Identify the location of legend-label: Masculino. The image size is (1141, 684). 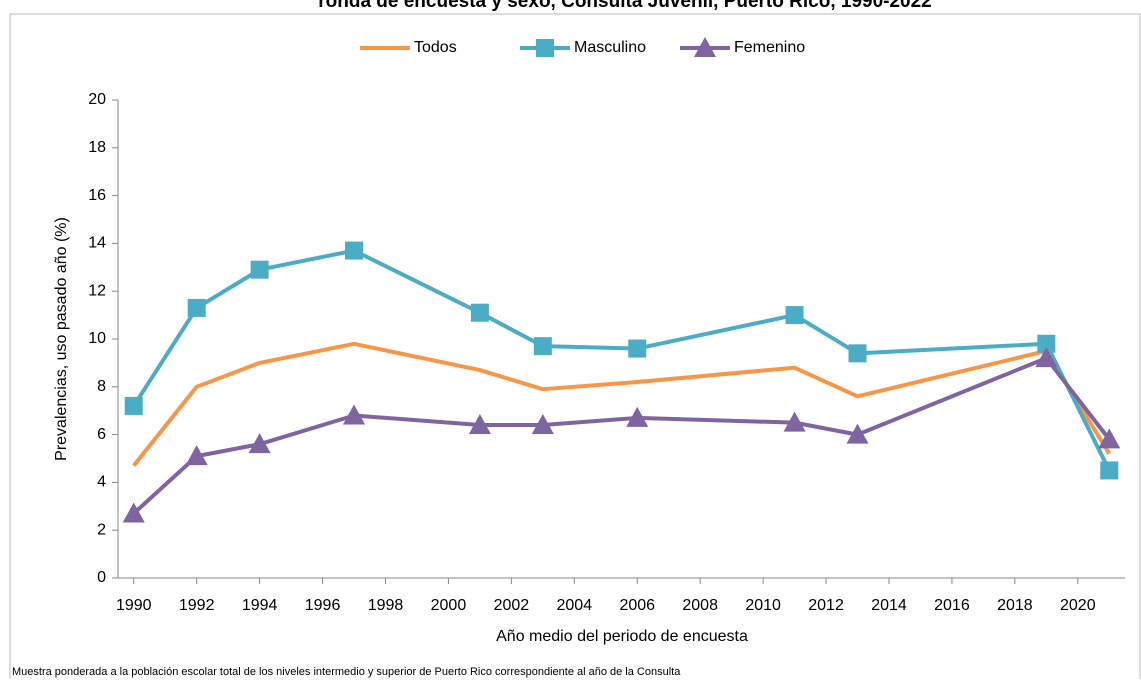
(610, 47).